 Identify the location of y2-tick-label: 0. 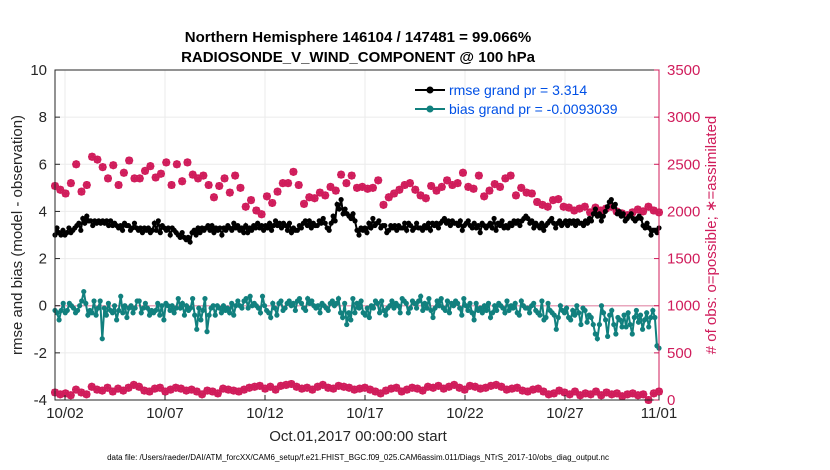
(671, 400).